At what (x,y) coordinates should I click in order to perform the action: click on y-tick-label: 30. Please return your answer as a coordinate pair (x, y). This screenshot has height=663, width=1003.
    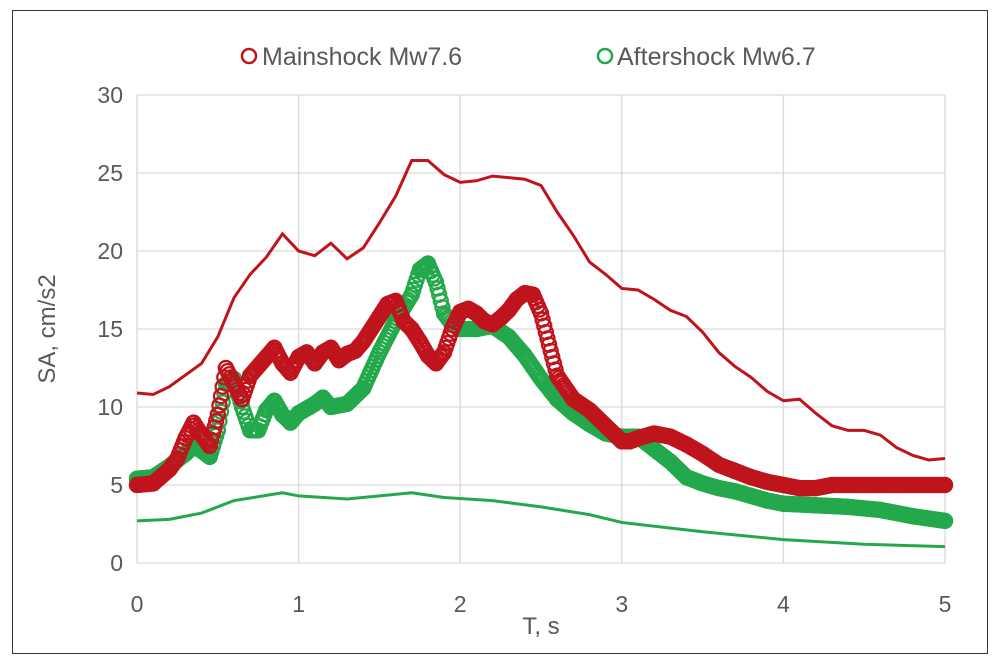
    Looking at the image, I should click on (110, 95).